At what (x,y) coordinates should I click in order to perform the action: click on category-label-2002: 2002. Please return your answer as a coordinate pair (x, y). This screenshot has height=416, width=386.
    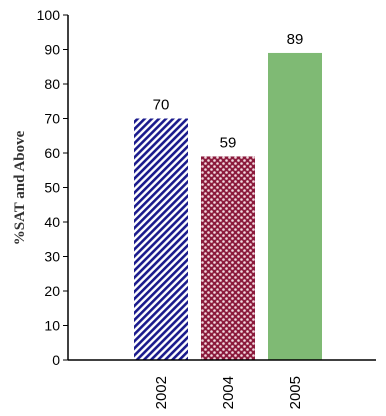
    Looking at the image, I should click on (161, 392).